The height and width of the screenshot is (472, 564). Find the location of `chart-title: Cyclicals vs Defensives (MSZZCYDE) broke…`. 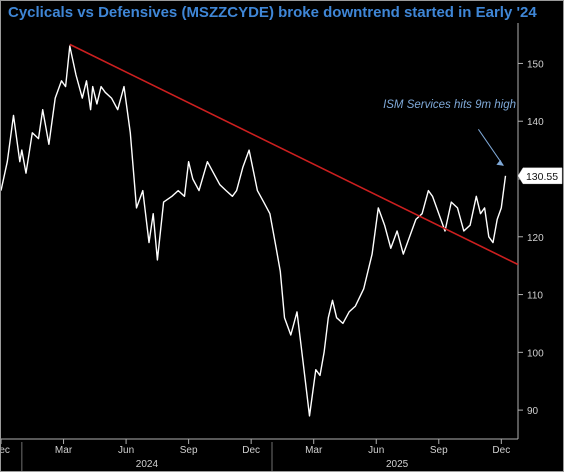

chart-title: Cyclicals vs Defensives (MSZZCYDE) broke… is located at coordinates (272, 12).